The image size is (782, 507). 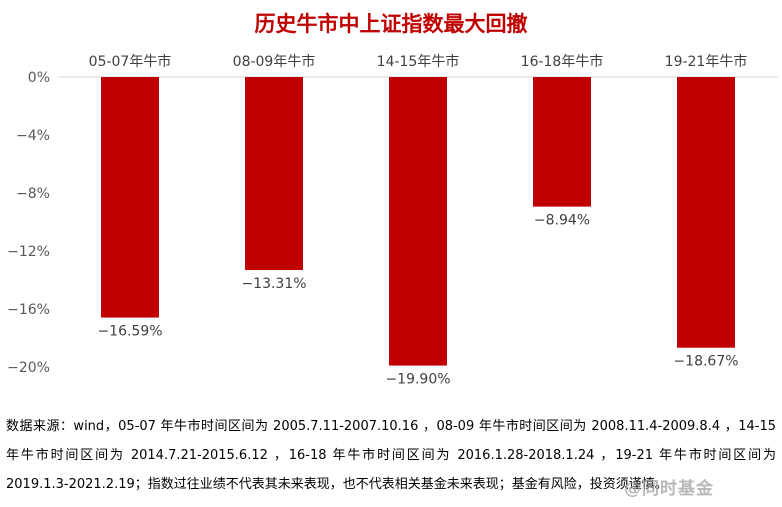 What do you see at coordinates (28, 252) in the screenshot?
I see `y-tick-label: −12%` at bounding box center [28, 252].